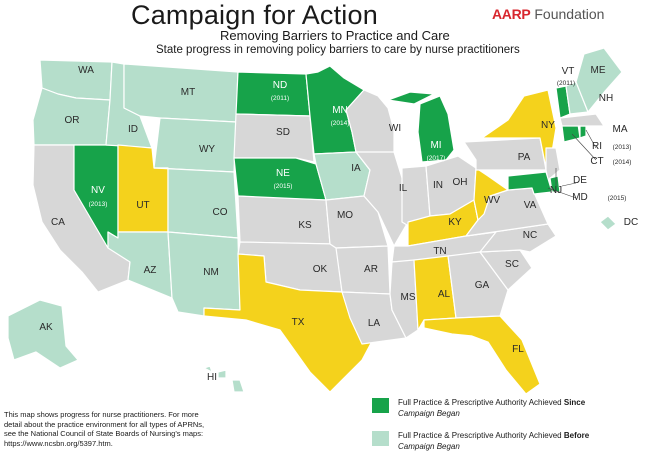  What do you see at coordinates (298, 322) in the screenshot?
I see `state-label-tx: TX` at bounding box center [298, 322].